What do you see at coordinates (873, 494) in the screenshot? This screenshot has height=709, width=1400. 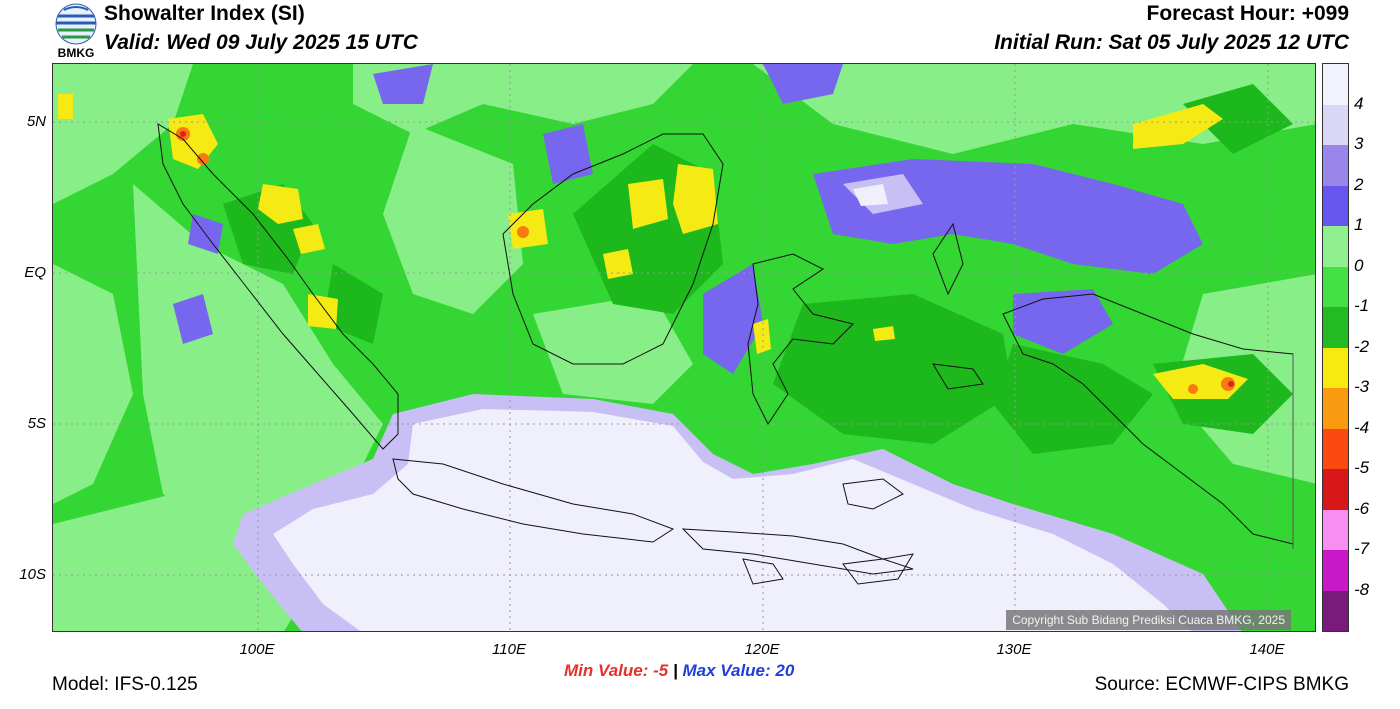 I see `flores-sea-island` at bounding box center [873, 494].